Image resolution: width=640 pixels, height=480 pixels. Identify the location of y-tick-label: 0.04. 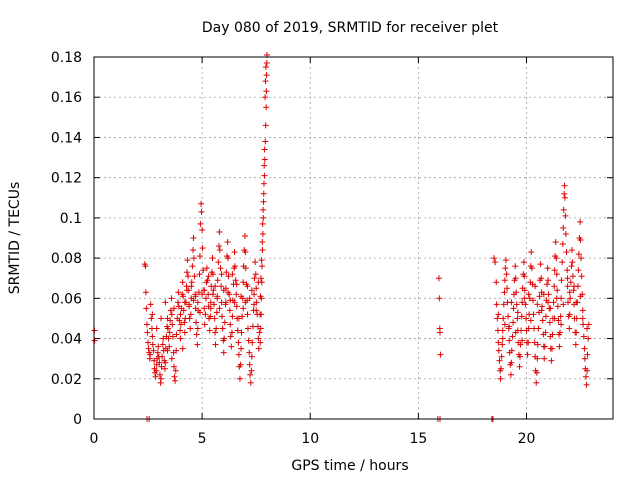
(66, 340).